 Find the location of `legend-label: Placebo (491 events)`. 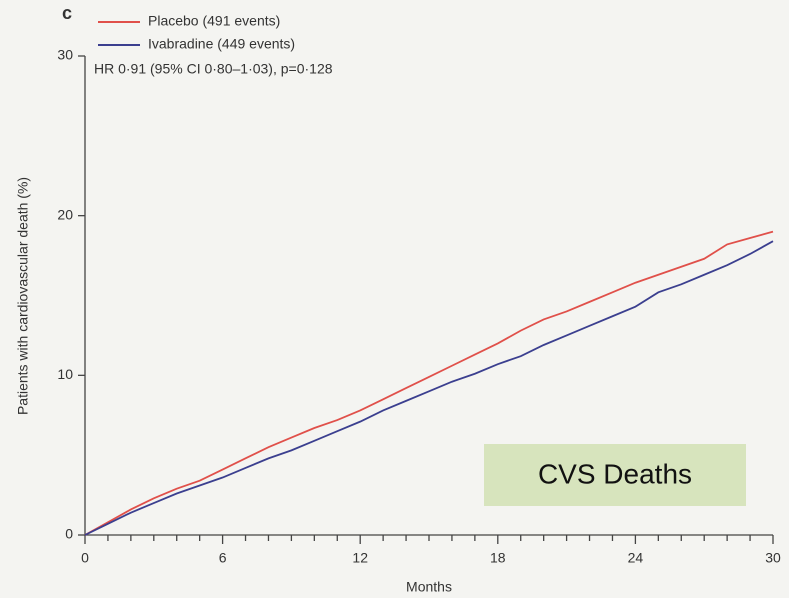

legend-label: Placebo (491 events) is located at coordinates (214, 21).